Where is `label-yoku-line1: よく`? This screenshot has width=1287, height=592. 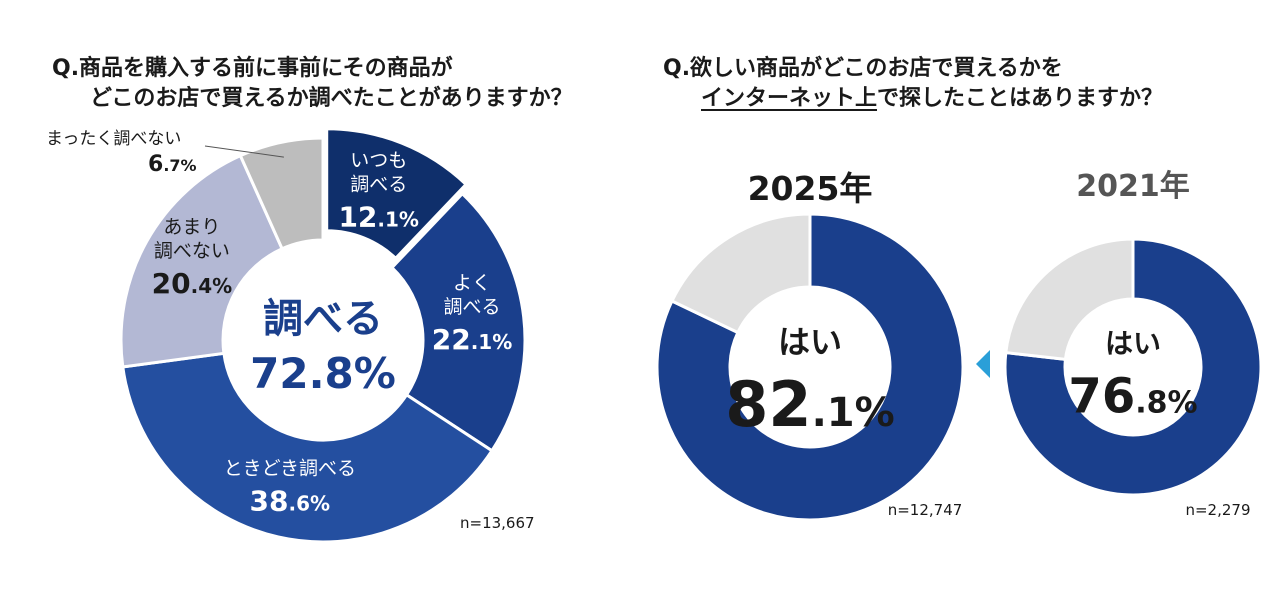 label-yoku-line1: よく is located at coordinates (472, 283).